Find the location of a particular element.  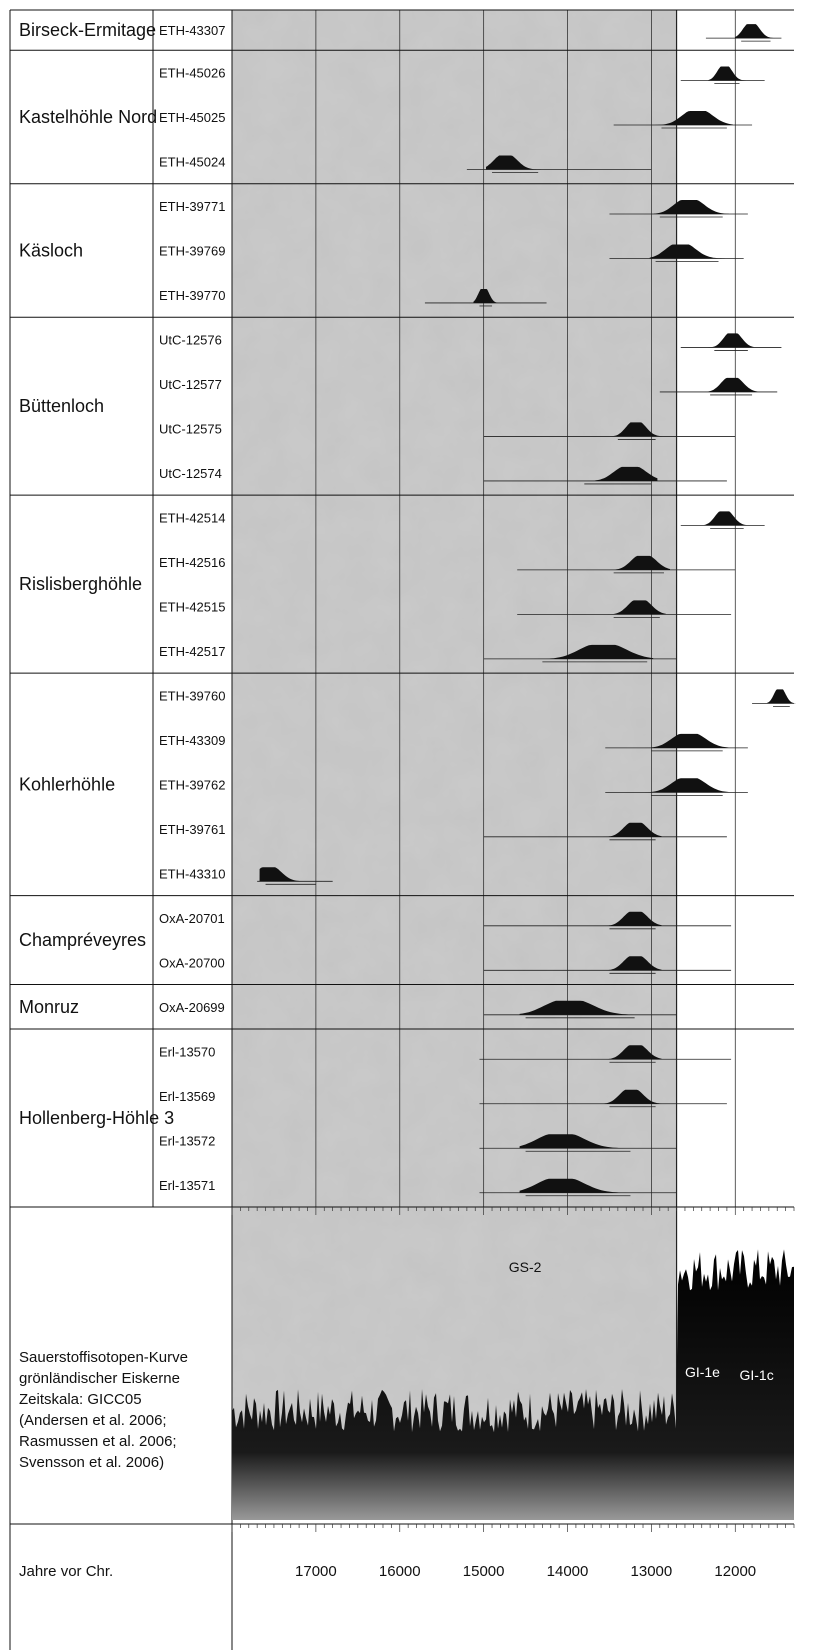

site-label: Kohlerhöhle is located at coordinates (67, 784).